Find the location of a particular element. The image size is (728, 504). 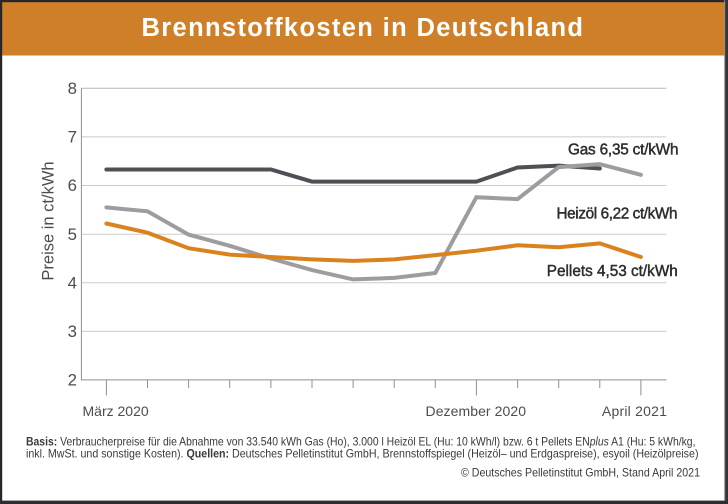

svg-text: 8 is located at coordinates (72, 88).